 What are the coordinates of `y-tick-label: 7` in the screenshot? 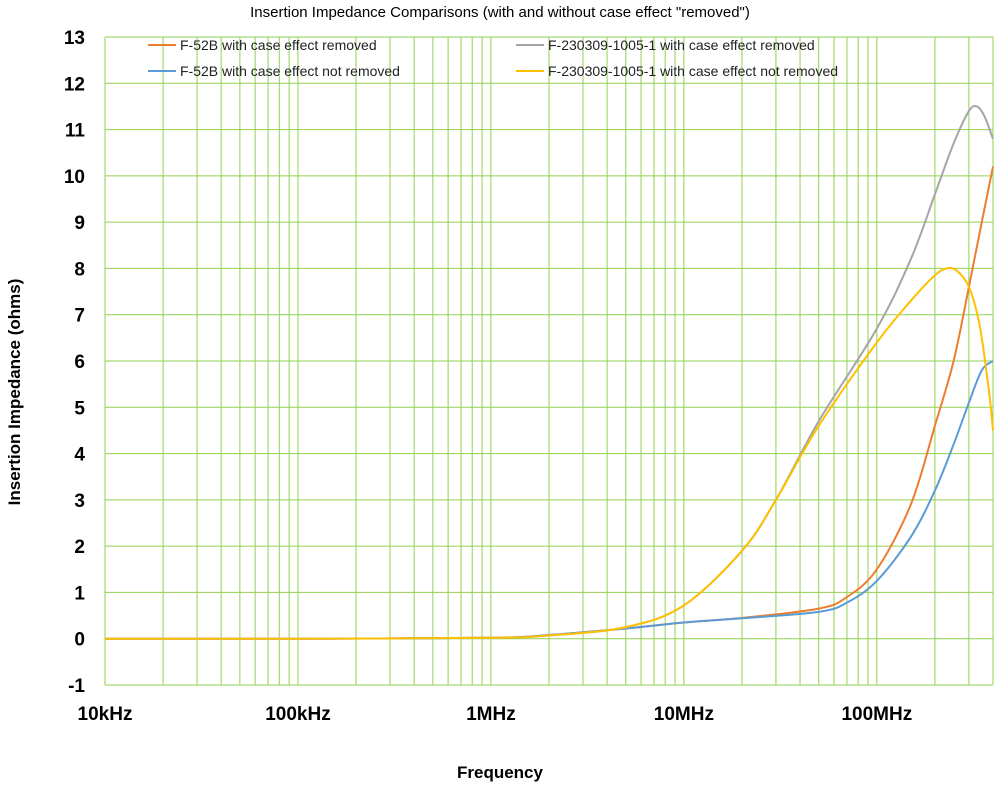 It's located at (79, 316).